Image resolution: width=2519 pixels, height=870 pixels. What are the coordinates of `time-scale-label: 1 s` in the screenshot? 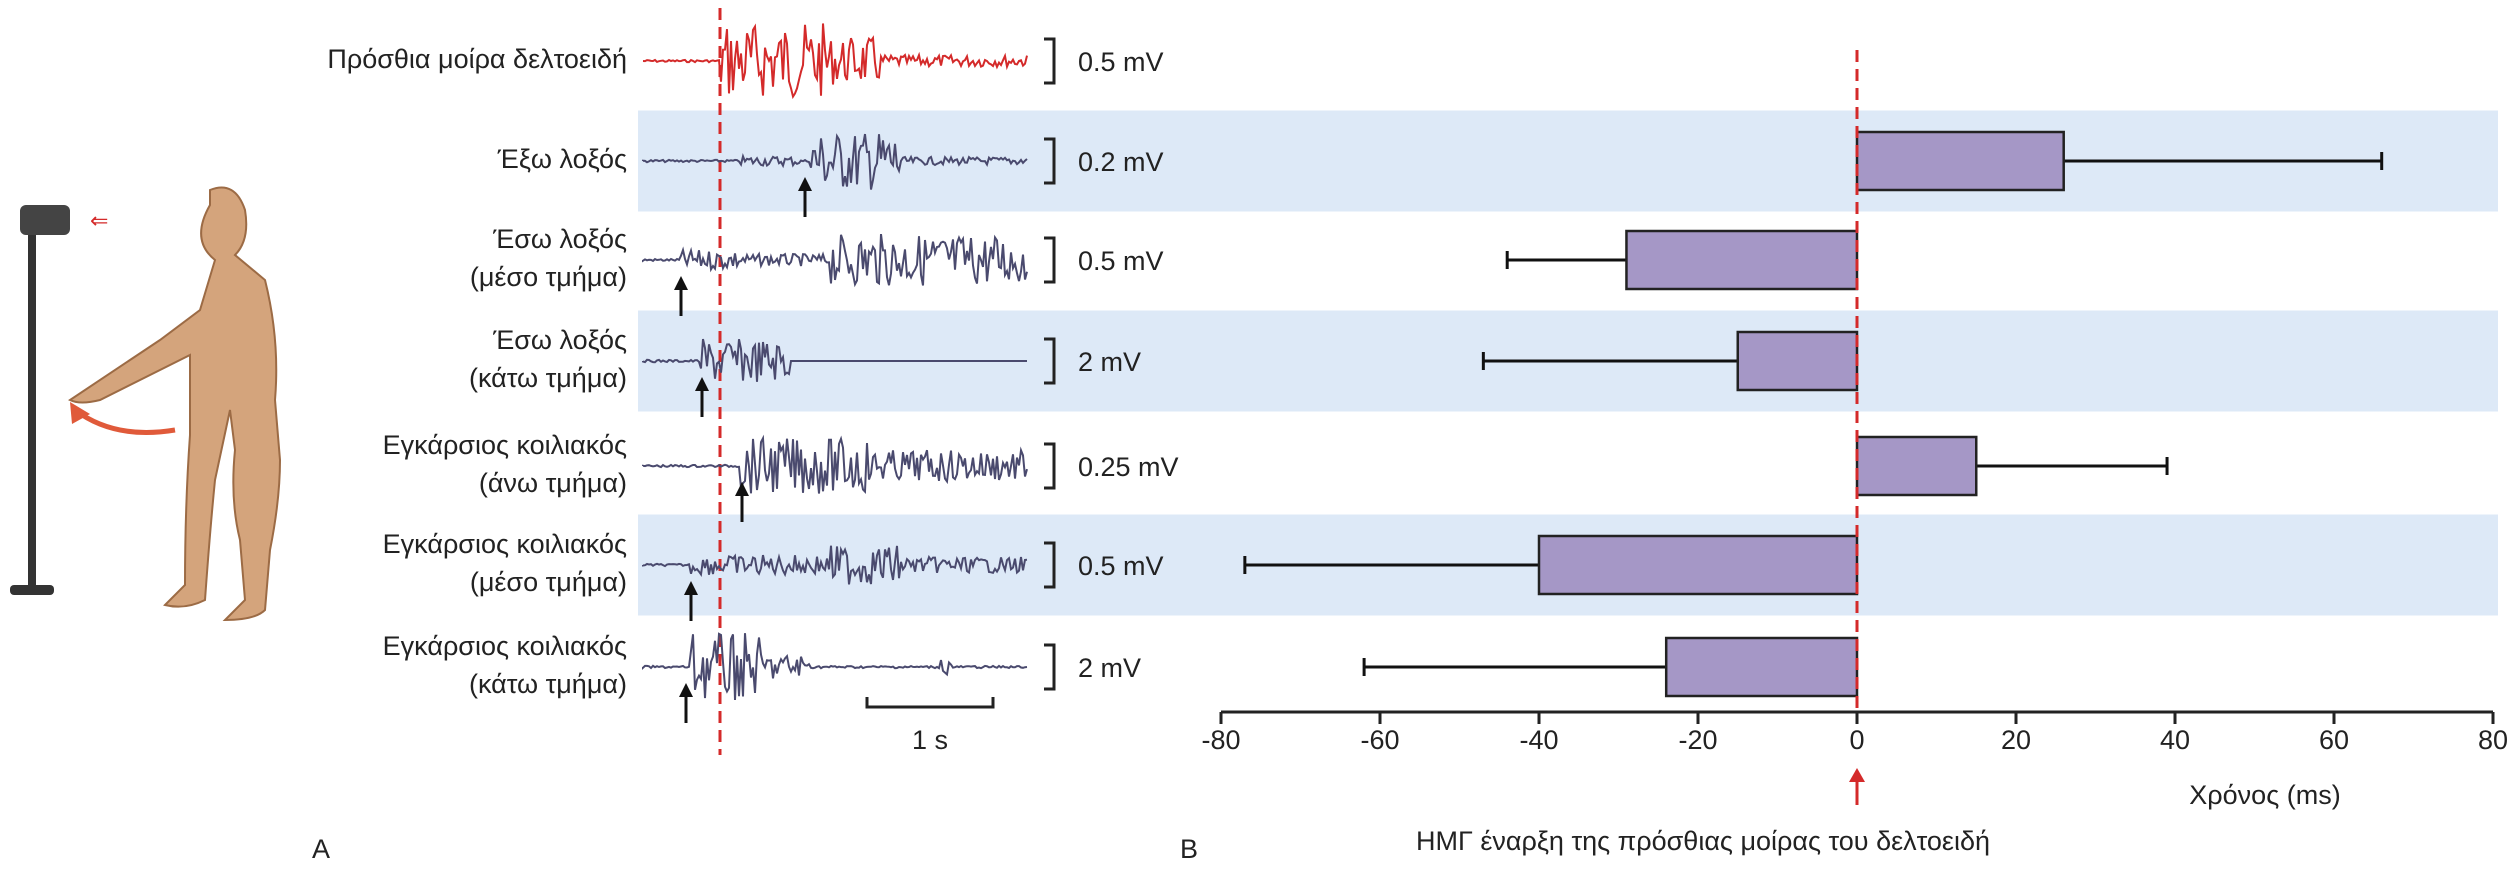 It's located at (930, 740).